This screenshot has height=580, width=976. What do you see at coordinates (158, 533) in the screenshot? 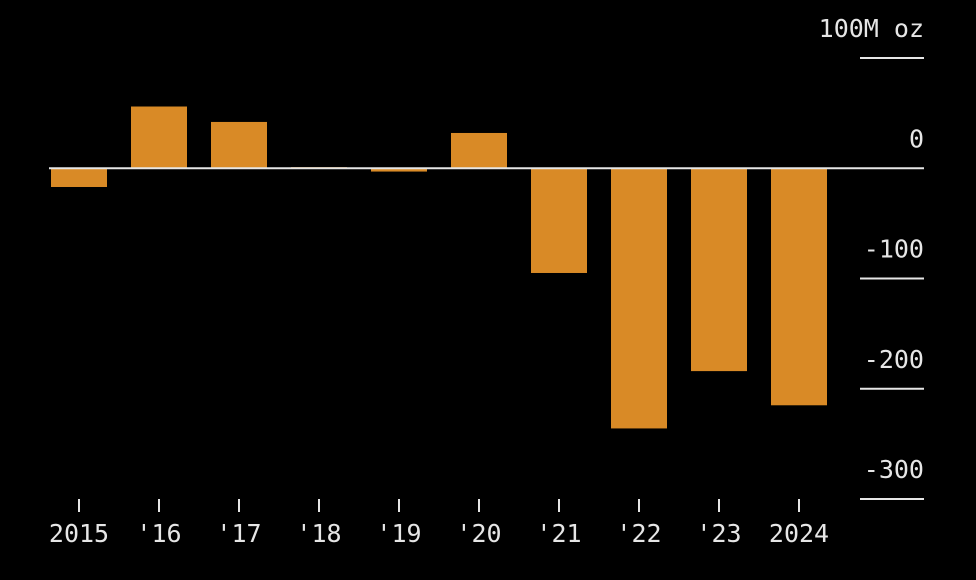
I see `x-tick-label: '16` at bounding box center [158, 533].